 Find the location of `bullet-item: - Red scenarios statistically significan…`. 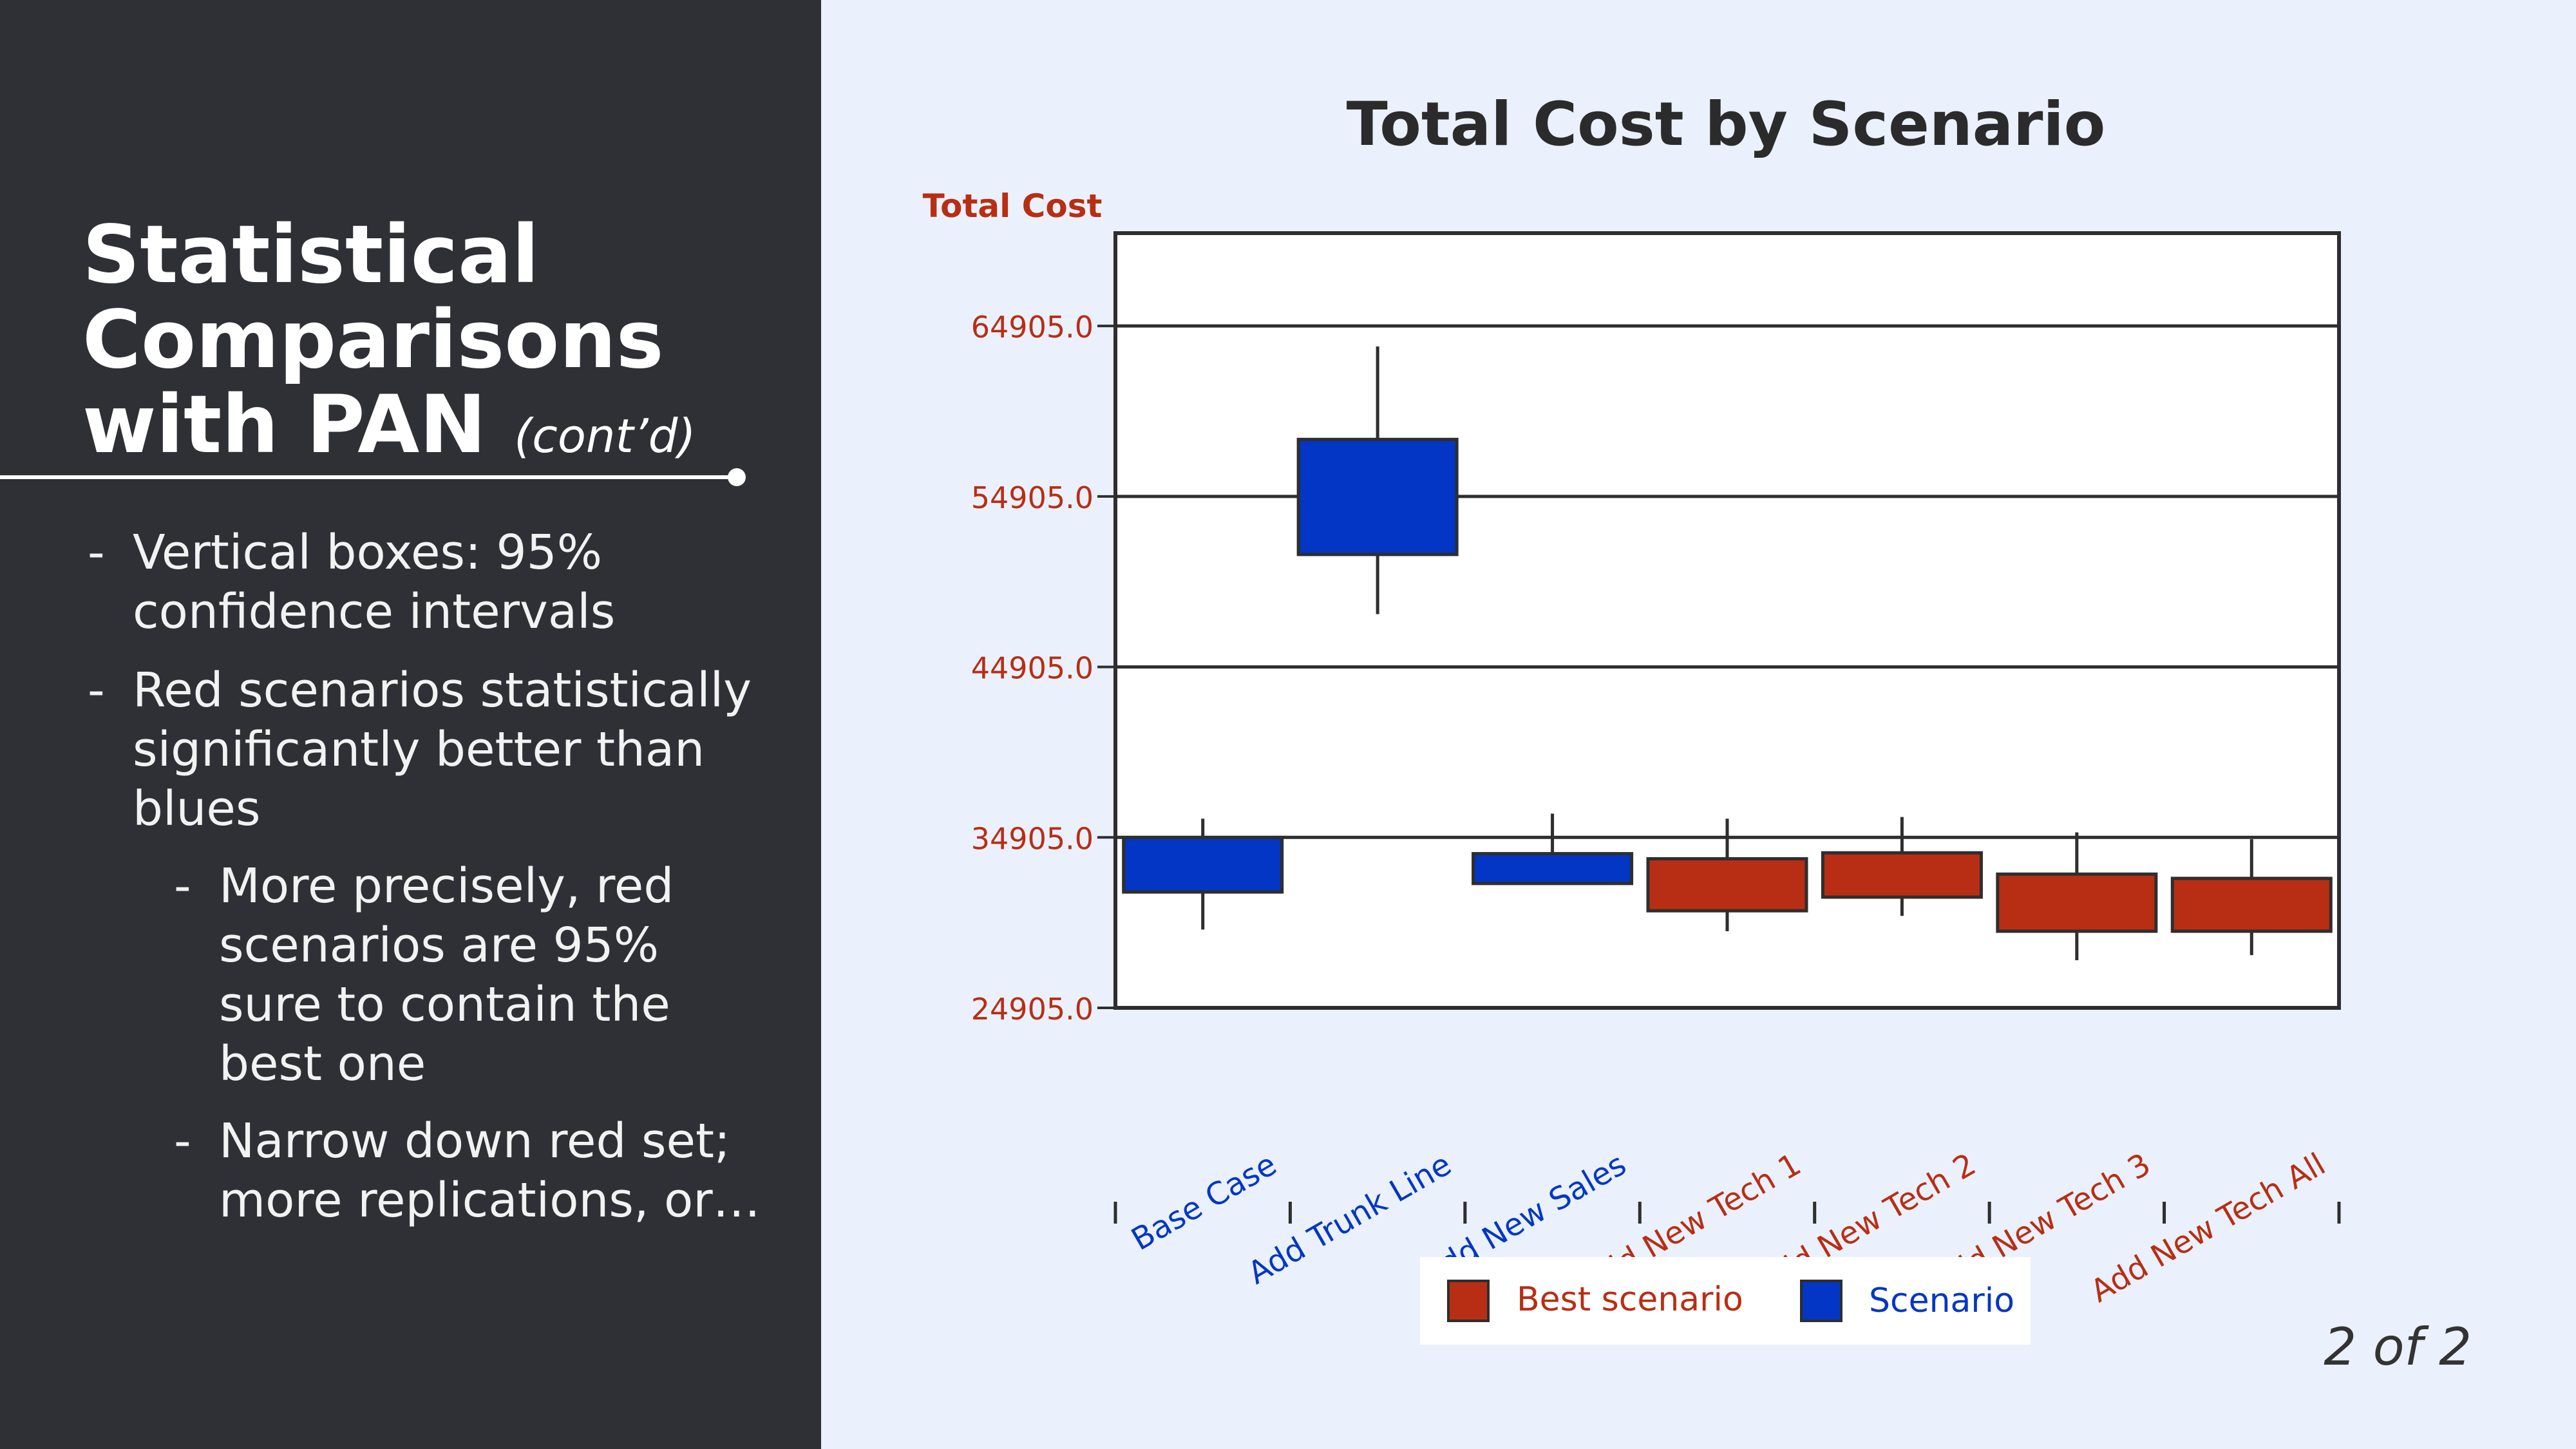

bullet-item: - Red scenarios statistically significan… is located at coordinates (435, 749).